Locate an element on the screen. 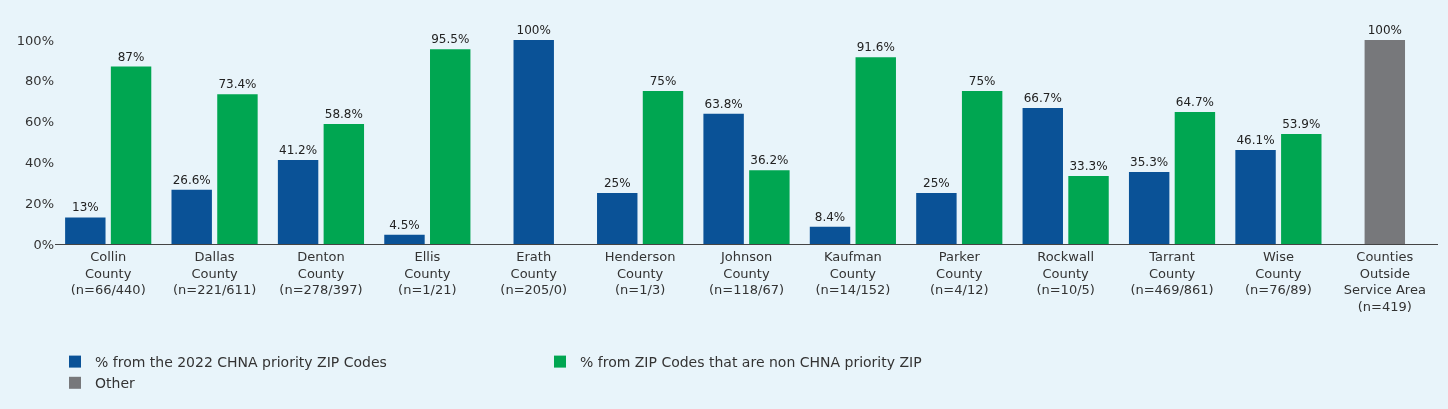 This screenshot has height=409, width=1448. x-tick-label: Henderson County (n=1/3) is located at coordinates (640, 273).